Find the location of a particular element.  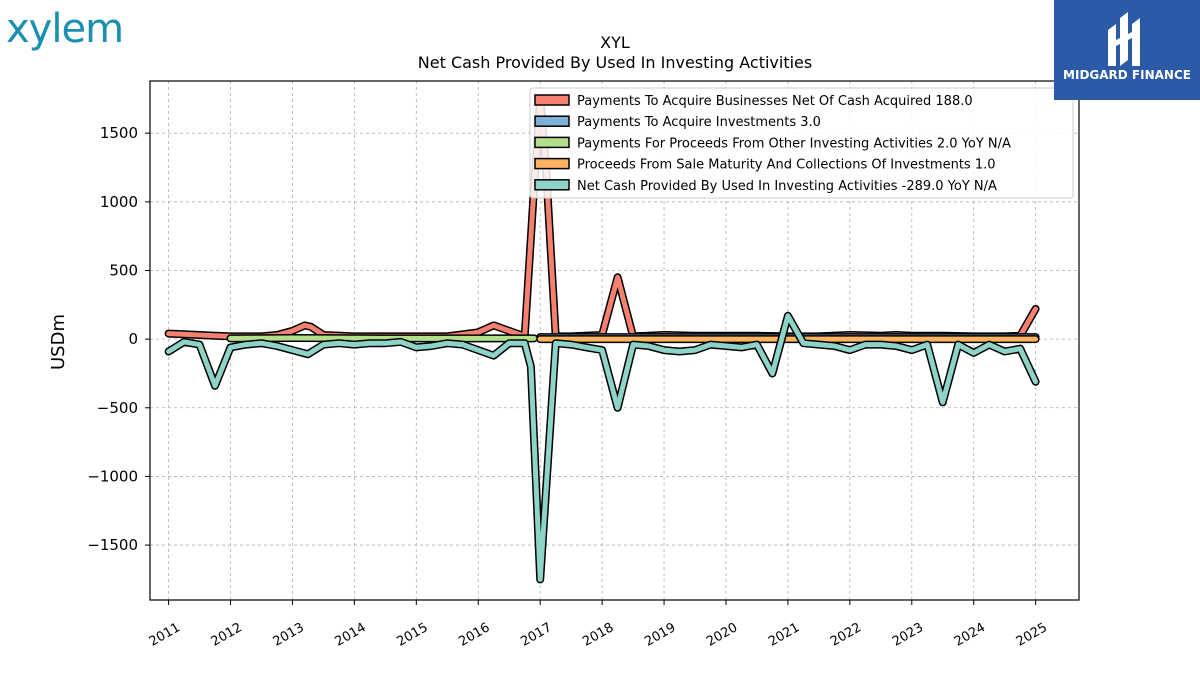

legend-box is located at coordinates (801, 143).